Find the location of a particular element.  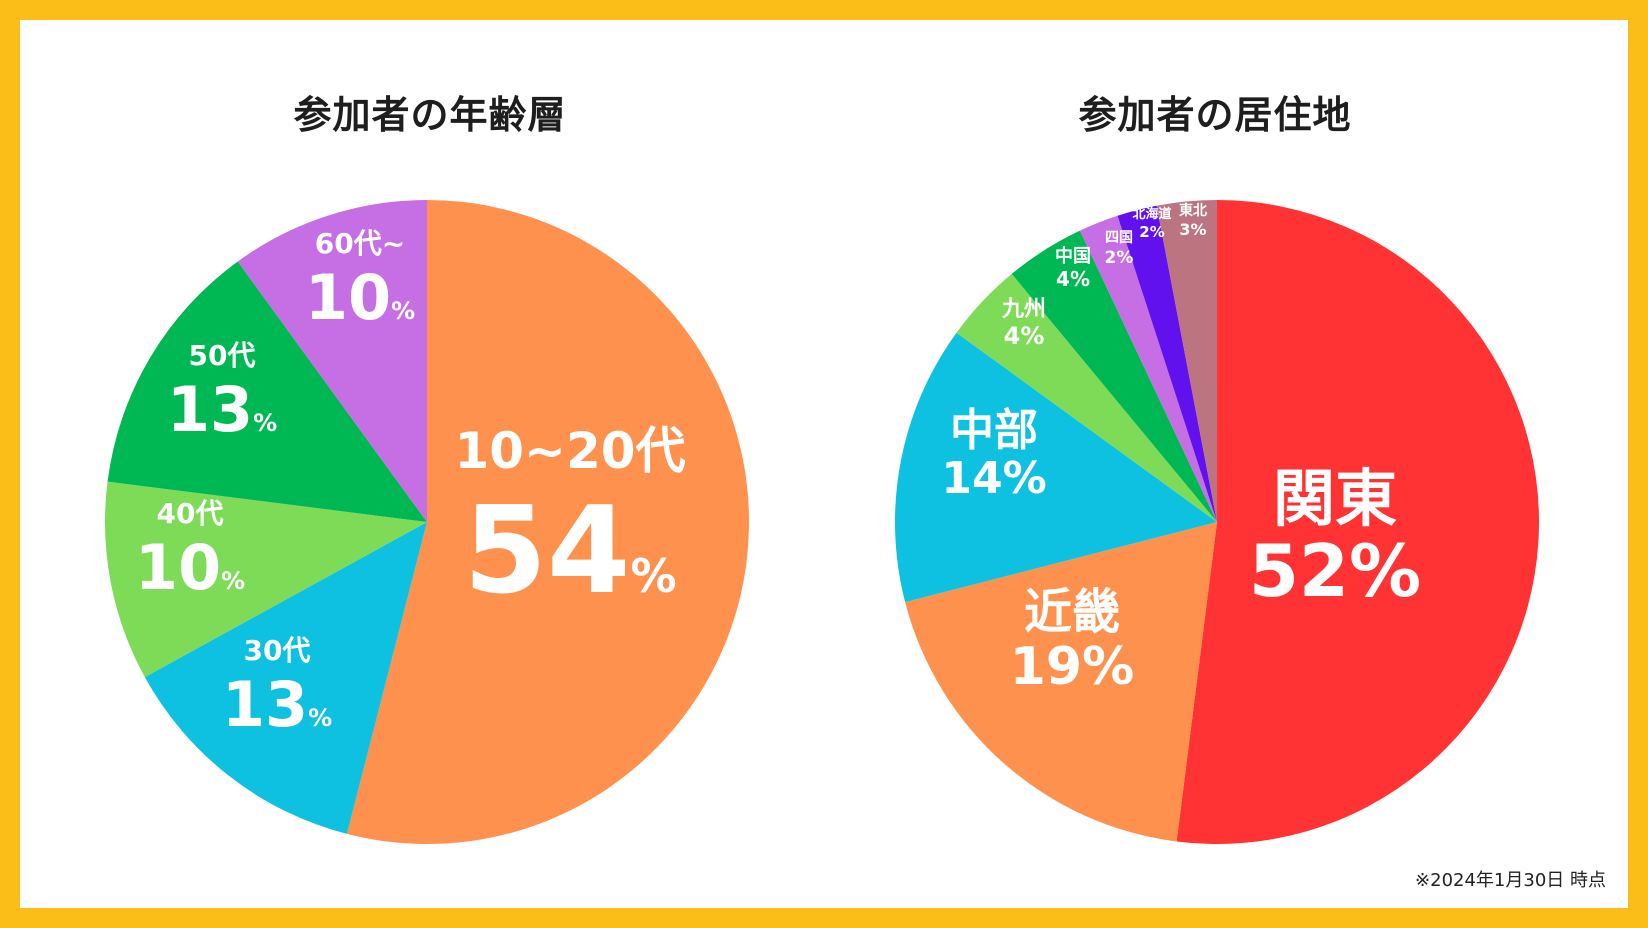

slice-value-text: 52% is located at coordinates (1335, 571).